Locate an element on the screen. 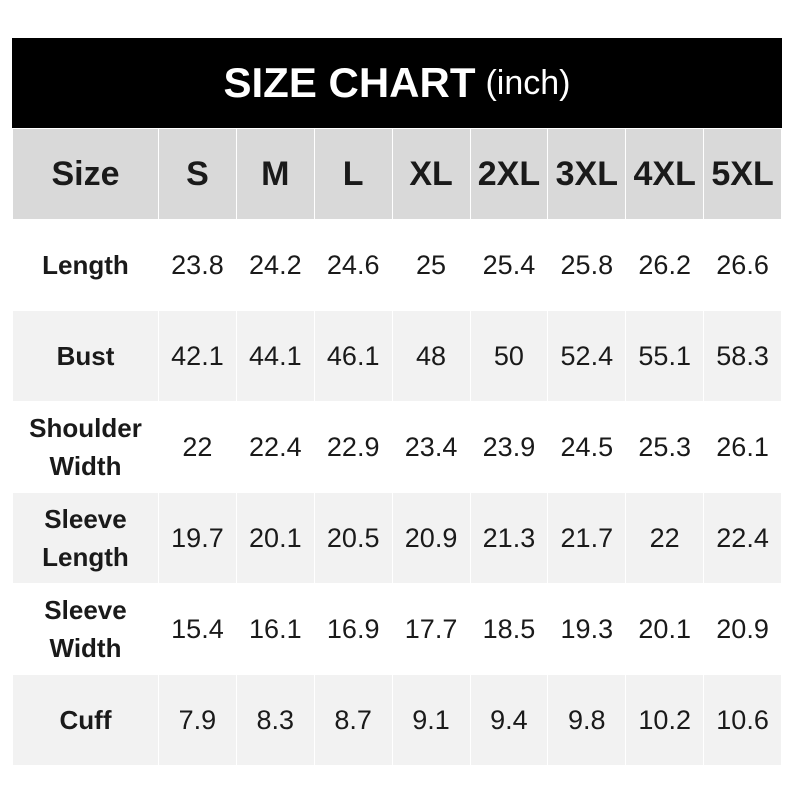 The height and width of the screenshot is (800, 800). chart-title: SIZE CHART (inch) is located at coordinates (397, 83).